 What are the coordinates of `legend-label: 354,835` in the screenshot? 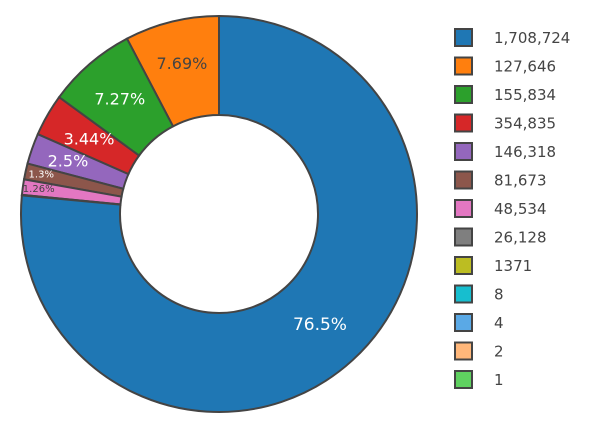 It's located at (525, 124).